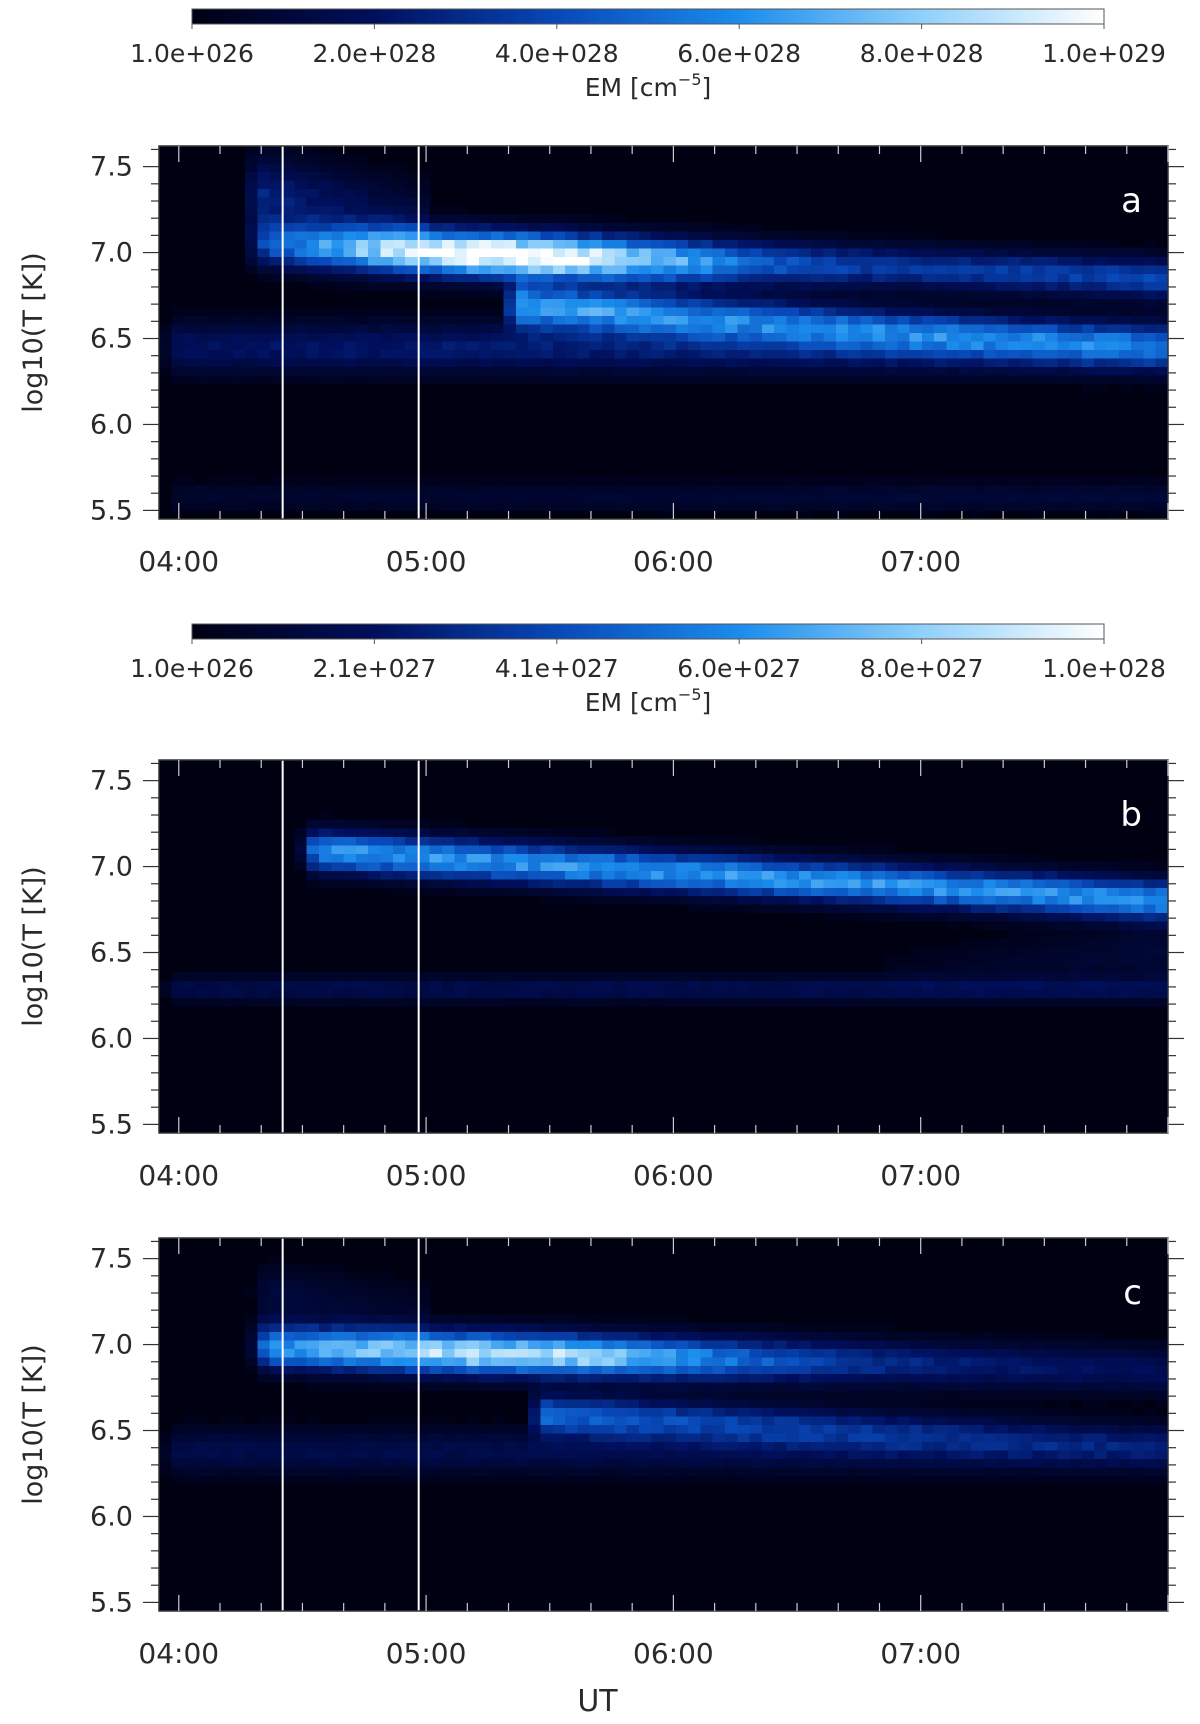 The height and width of the screenshot is (1724, 1200). I want to click on colorbar-tick-label: 6.0e+027, so click(739, 668).